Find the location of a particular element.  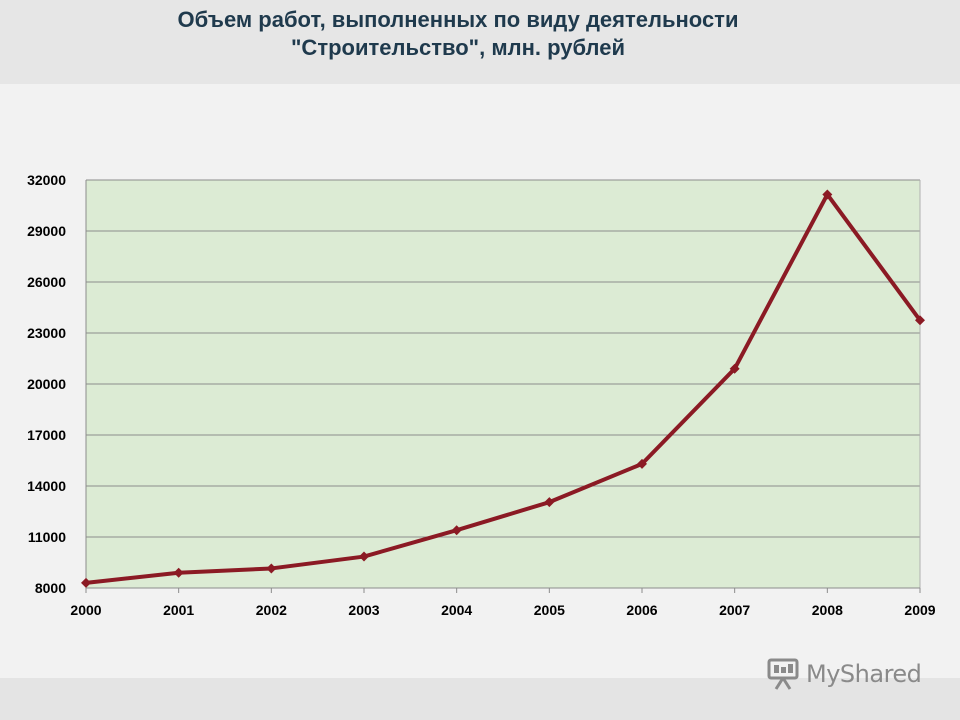

y-tick-label: 29000 is located at coordinates (46, 231).